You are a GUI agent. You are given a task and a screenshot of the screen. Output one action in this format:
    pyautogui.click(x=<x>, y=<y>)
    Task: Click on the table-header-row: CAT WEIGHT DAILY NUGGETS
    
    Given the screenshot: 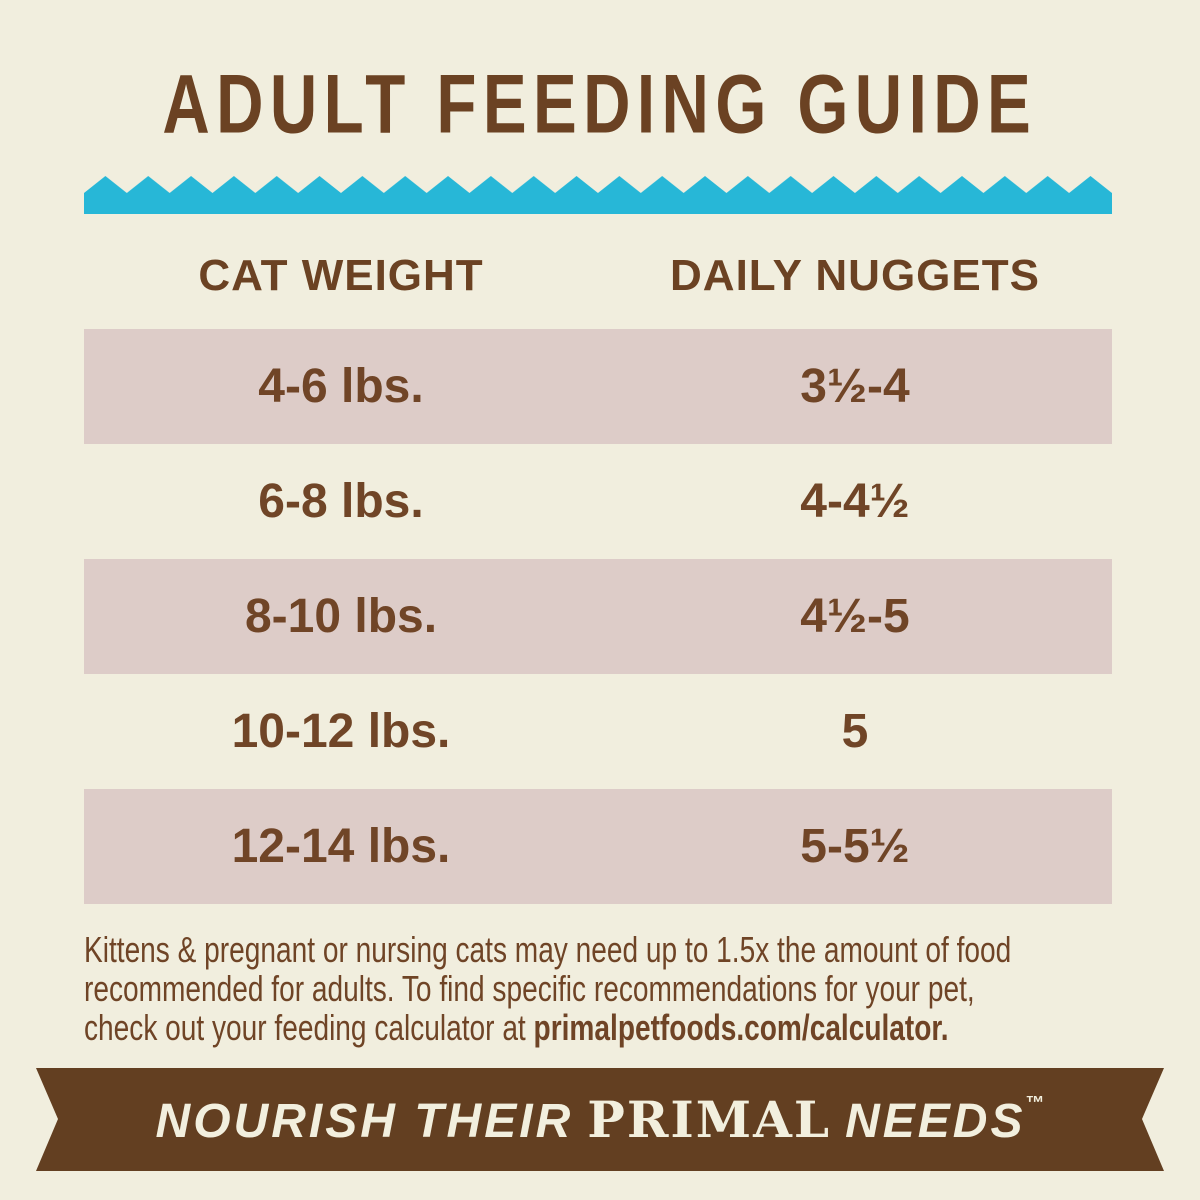 What is the action you would take?
    pyautogui.click(x=598, y=276)
    